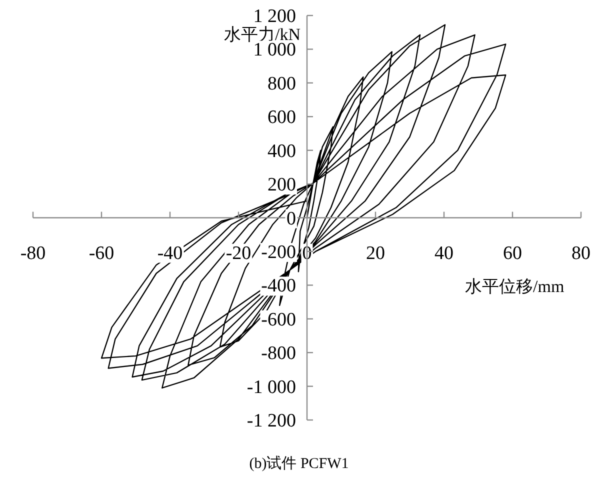 Image resolution: width=598 pixels, height=482 pixels. I want to click on y-tick-label: -1 000, so click(271, 387).